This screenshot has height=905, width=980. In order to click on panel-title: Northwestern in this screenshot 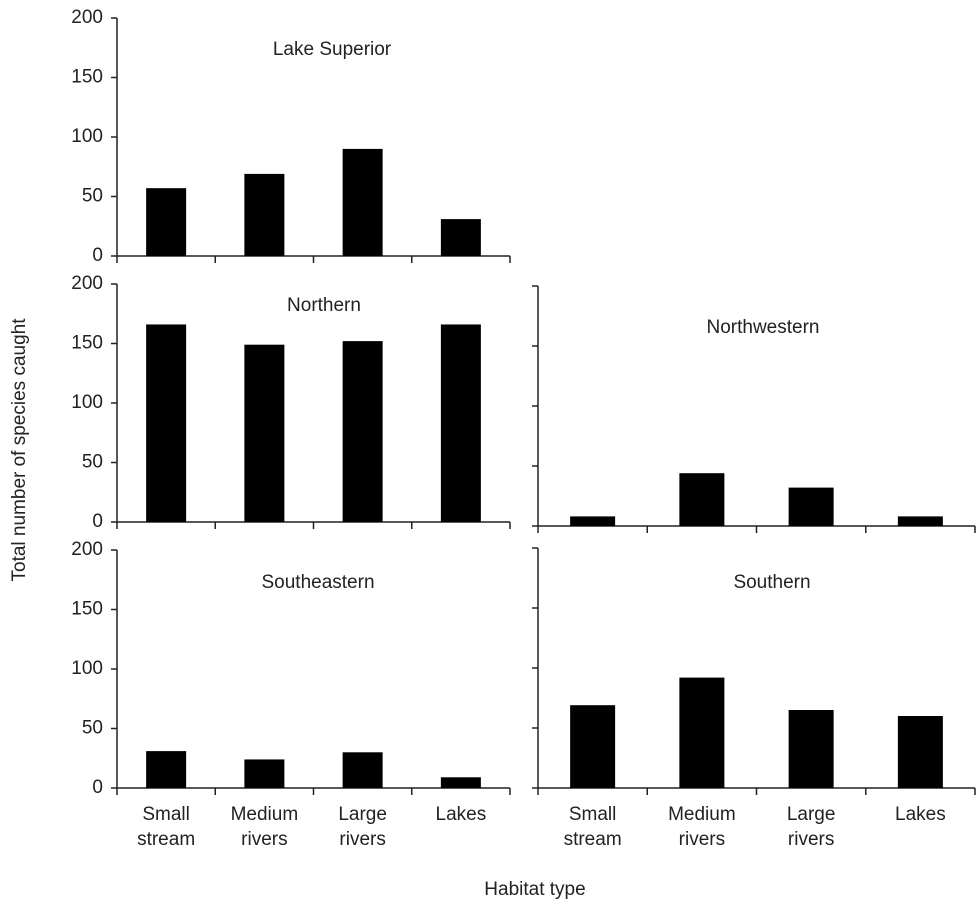, I will do `click(763, 327)`.